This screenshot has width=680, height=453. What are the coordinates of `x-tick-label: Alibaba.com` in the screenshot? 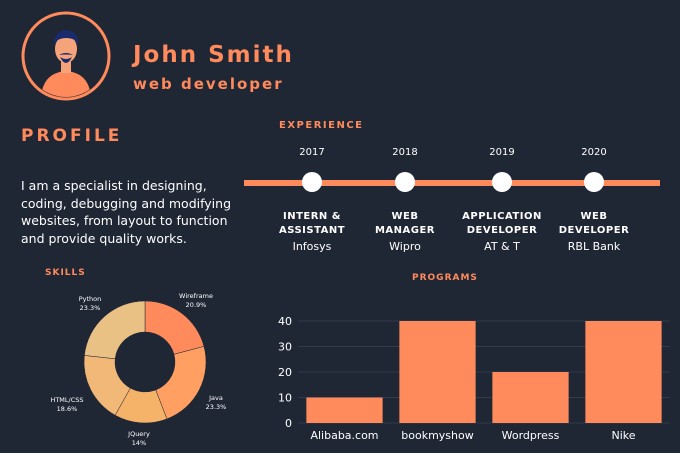 It's located at (344, 435).